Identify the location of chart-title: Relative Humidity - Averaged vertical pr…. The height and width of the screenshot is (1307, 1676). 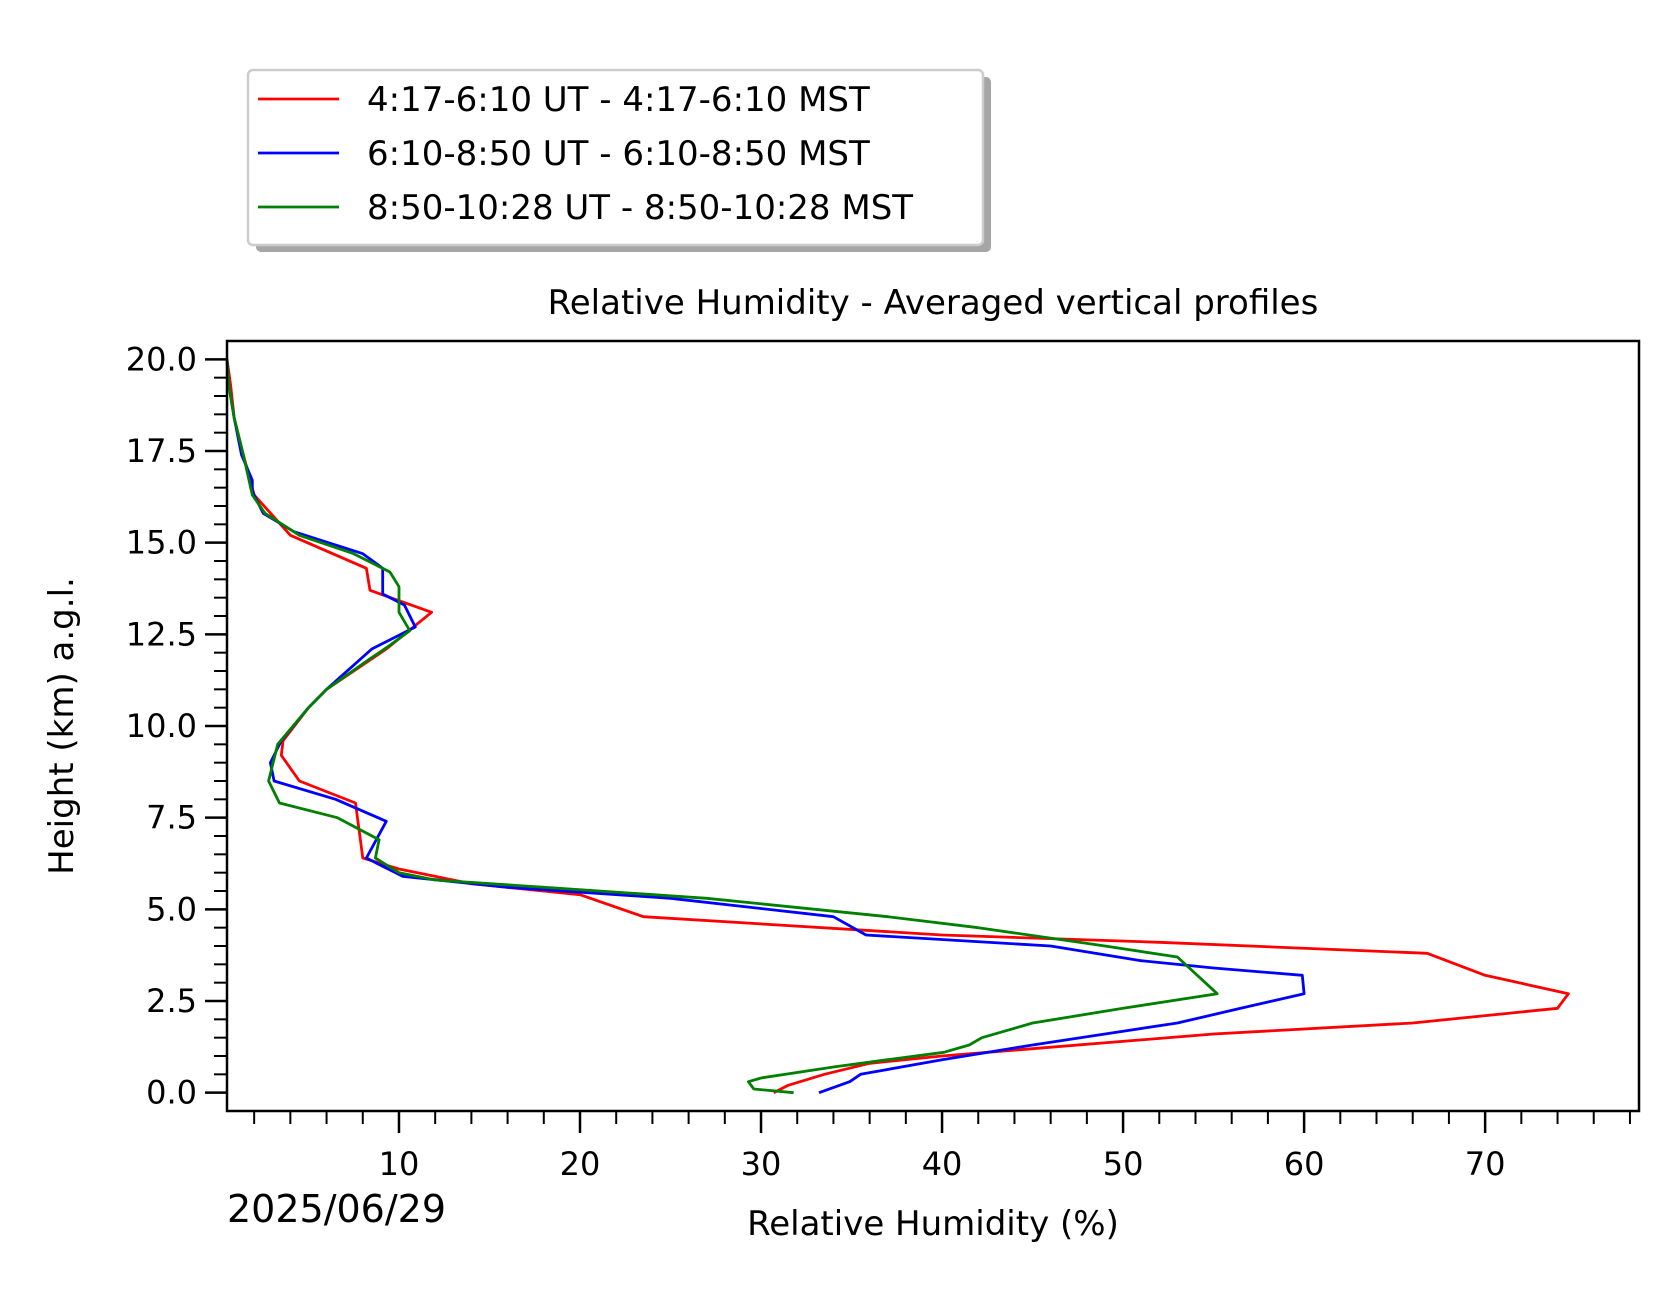
(933, 303).